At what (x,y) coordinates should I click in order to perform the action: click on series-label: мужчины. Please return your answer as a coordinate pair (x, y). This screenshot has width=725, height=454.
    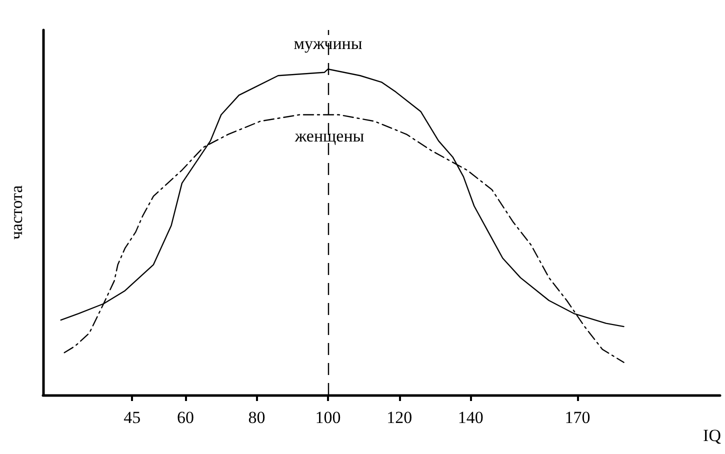
    Looking at the image, I should click on (328, 44).